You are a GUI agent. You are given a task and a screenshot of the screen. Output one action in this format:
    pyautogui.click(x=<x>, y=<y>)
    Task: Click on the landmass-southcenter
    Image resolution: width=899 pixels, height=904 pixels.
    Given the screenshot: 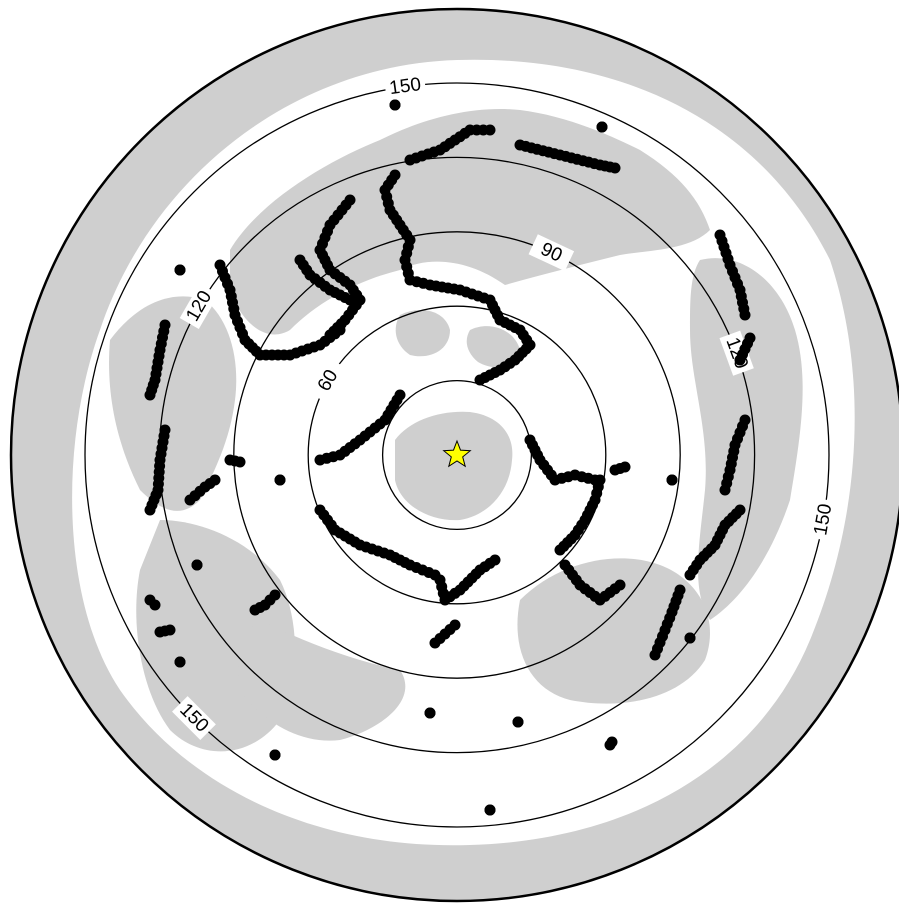 What is the action you would take?
    pyautogui.click(x=322, y=680)
    